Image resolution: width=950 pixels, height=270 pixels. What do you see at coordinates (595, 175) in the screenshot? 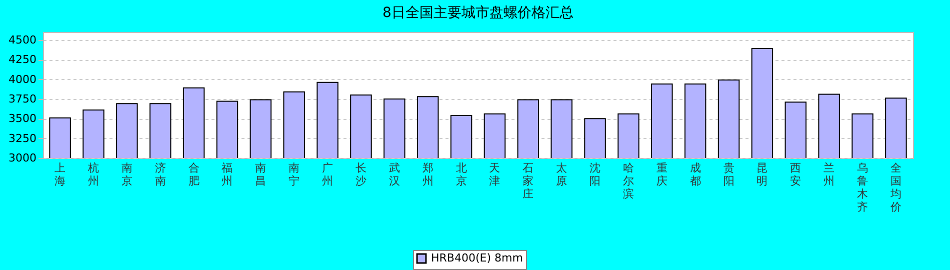
I see `x-tick-label: 沈阳` at bounding box center [595, 175].